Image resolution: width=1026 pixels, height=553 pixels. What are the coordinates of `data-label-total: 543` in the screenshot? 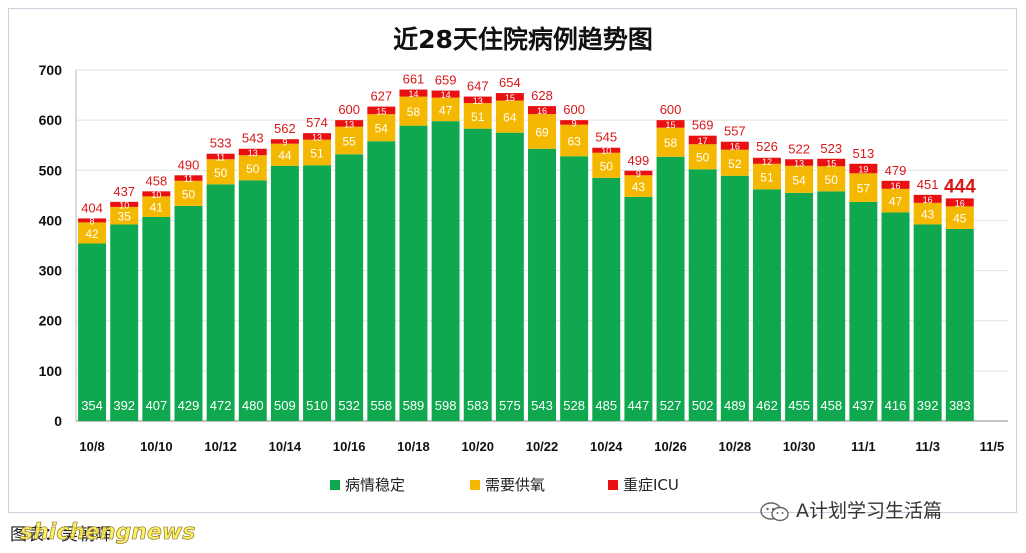 It's located at (253, 138).